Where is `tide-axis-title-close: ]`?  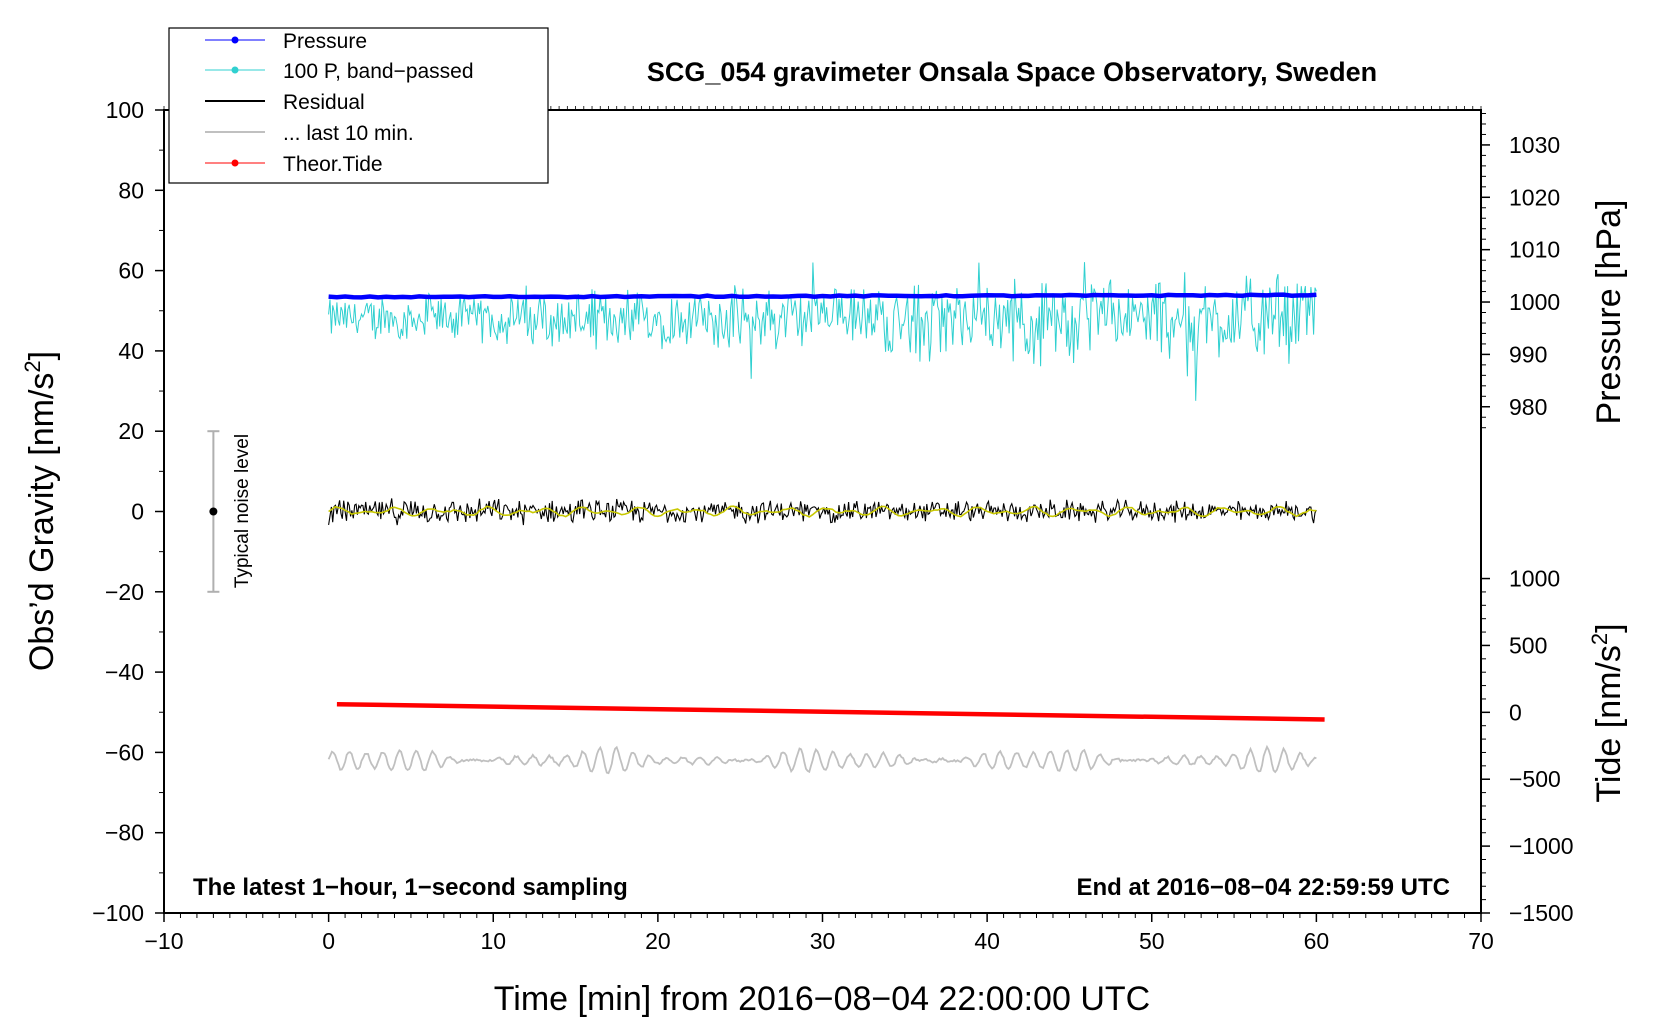
tide-axis-title-close: ] is located at coordinates (1609, 627).